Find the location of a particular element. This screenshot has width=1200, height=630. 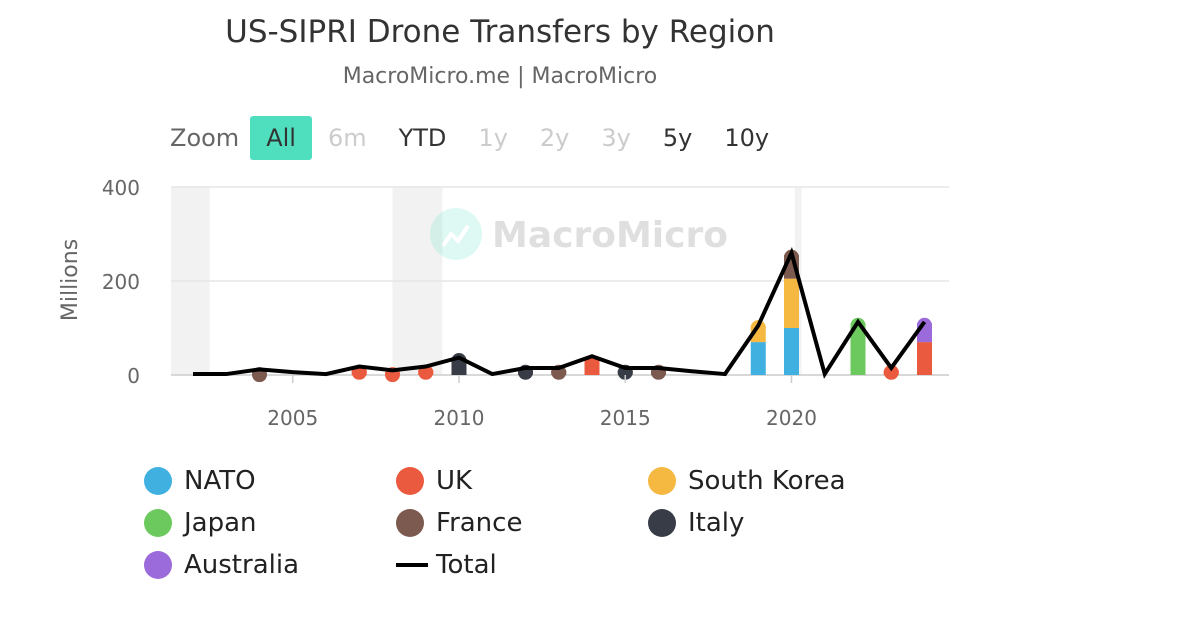

total-line-series is located at coordinates (560, 312).